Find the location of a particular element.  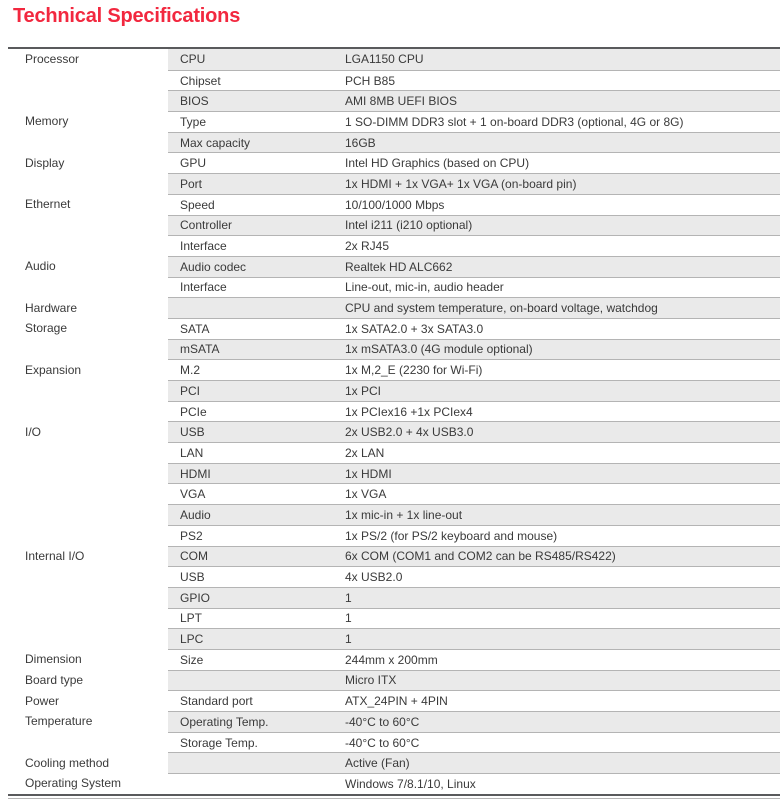

spec-band: LPC 1 is located at coordinates (474, 638).